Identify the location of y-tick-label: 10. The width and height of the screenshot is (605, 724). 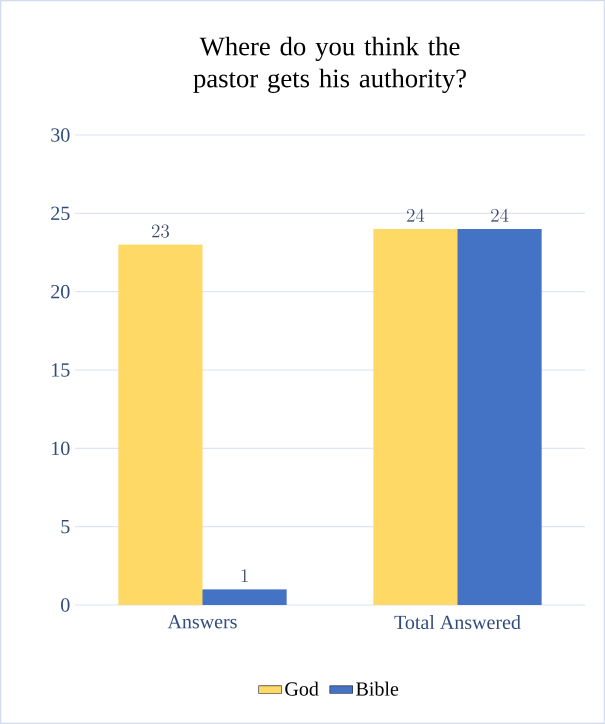
(61, 449).